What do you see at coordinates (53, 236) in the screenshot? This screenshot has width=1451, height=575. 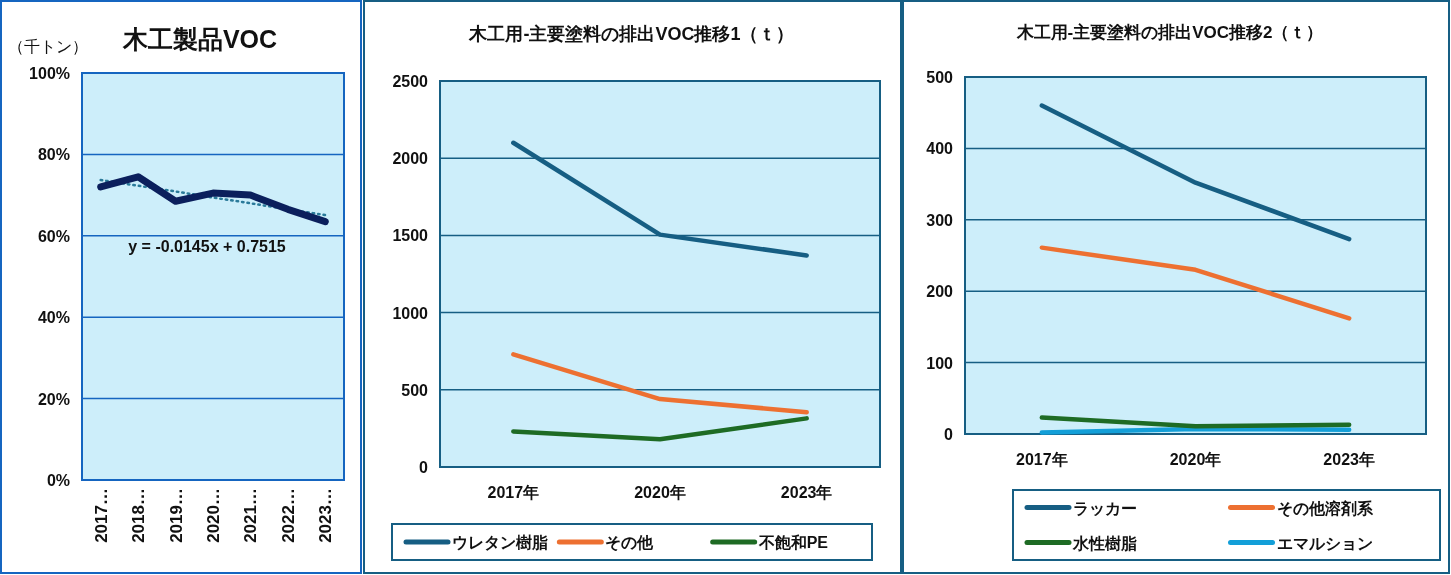 I see `y-tick-label: 60%` at bounding box center [53, 236].